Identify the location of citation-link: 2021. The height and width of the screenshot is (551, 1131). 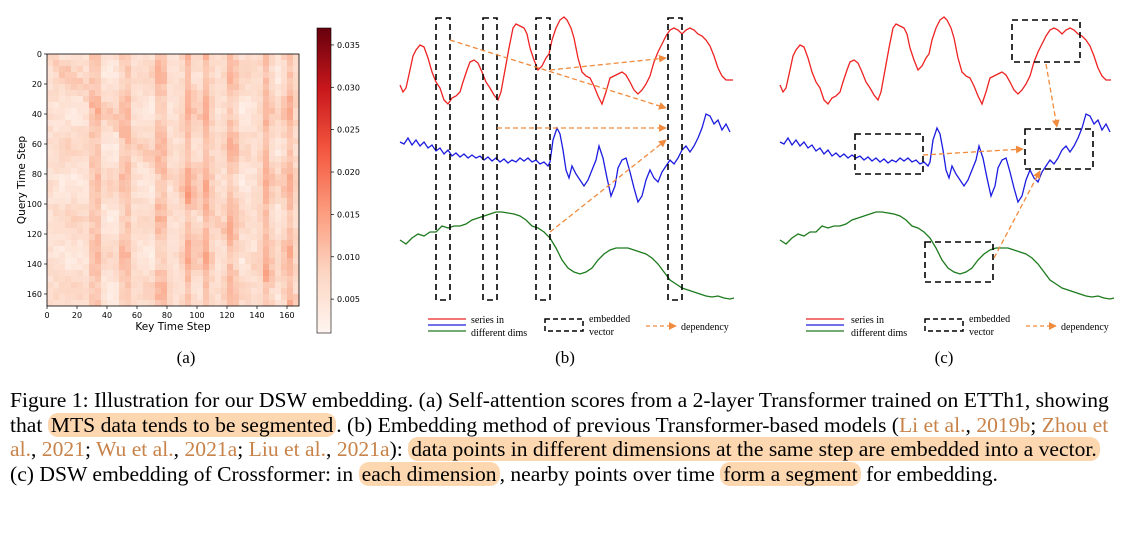
(63, 449).